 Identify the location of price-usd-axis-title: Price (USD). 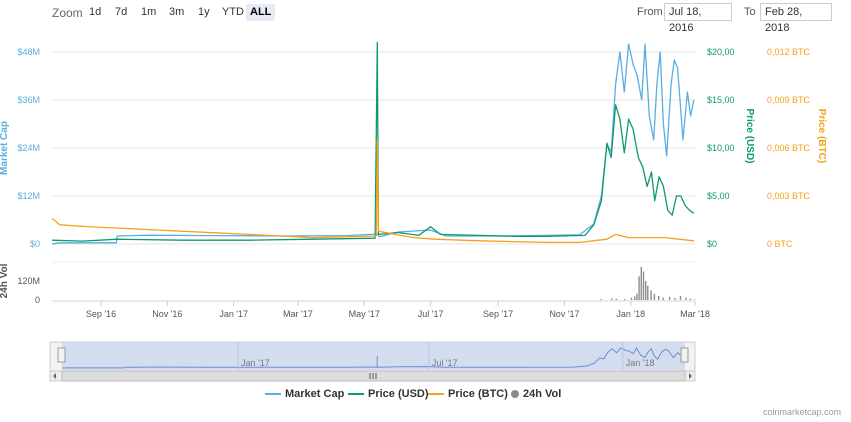
(749, 135).